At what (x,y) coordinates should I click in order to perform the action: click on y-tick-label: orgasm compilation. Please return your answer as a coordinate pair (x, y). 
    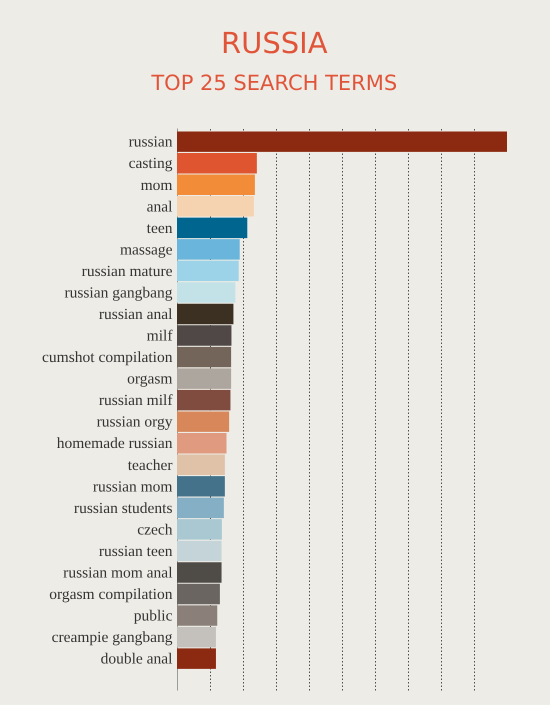
    Looking at the image, I should click on (111, 595).